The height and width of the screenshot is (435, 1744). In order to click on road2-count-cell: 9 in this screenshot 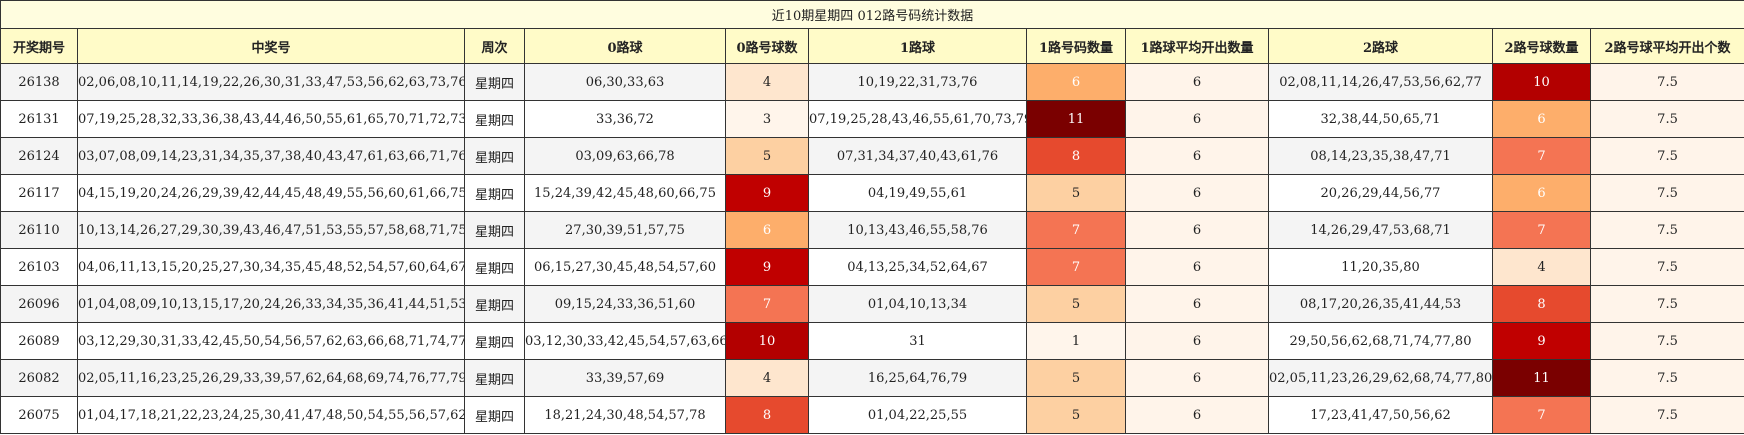, I will do `click(1541, 341)`.